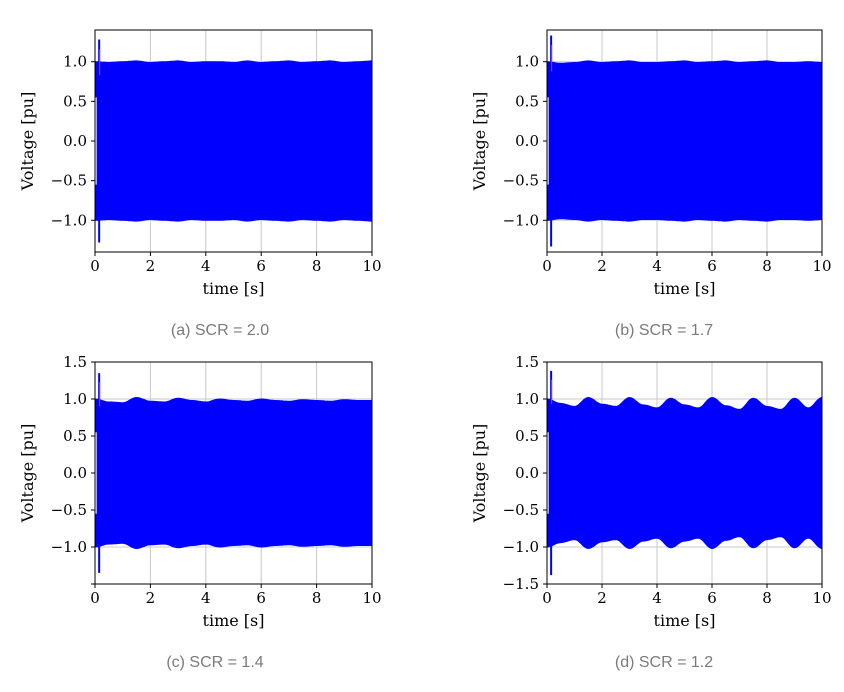  Describe the element at coordinates (664, 330) in the screenshot. I see `caption-b: (b) SCR = 1.7` at that location.